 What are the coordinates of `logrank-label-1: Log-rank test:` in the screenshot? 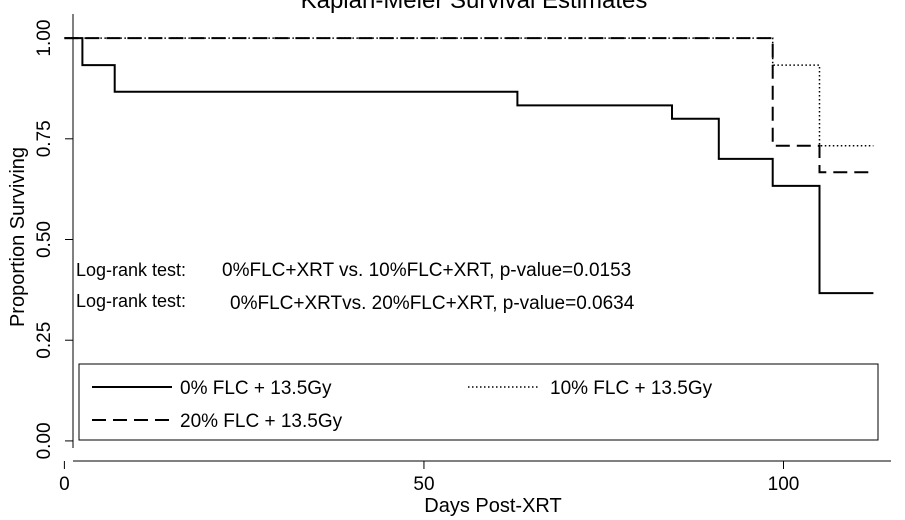 It's located at (131, 270).